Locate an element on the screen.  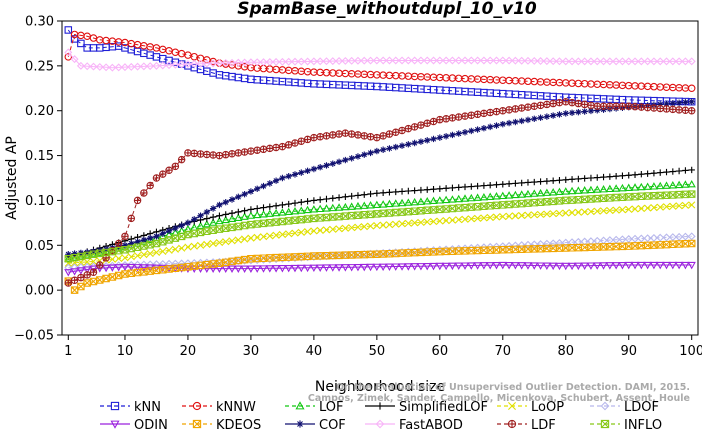
legend-label: kNNW is located at coordinates (236, 407).